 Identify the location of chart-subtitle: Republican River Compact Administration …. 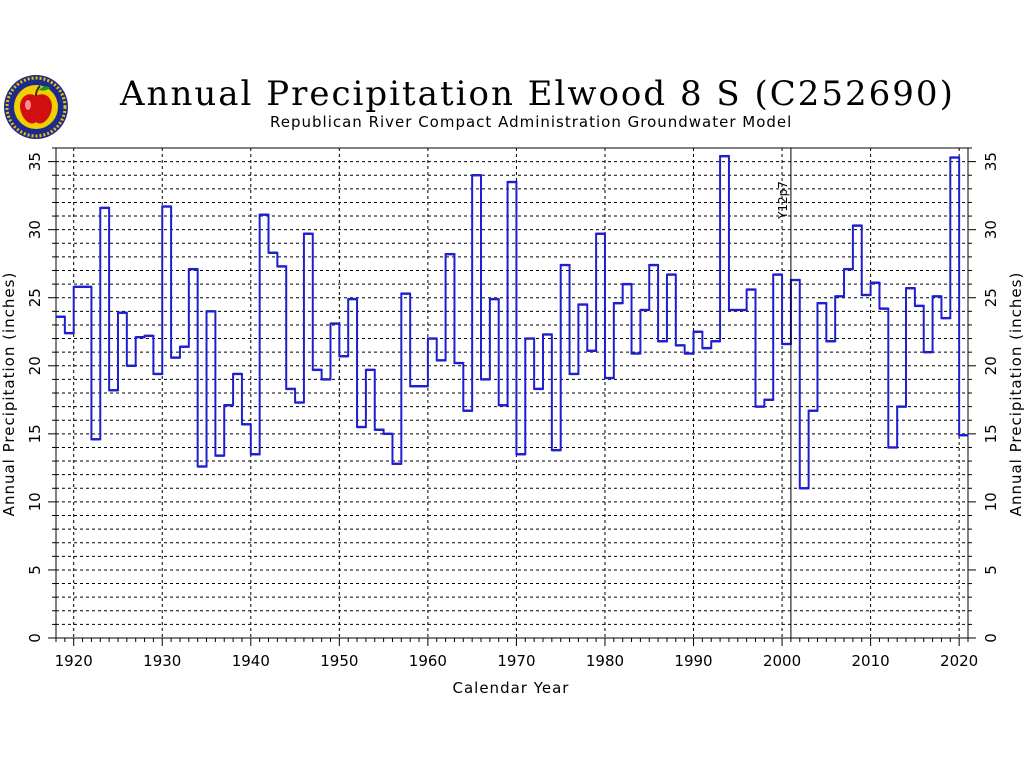
(531, 122).